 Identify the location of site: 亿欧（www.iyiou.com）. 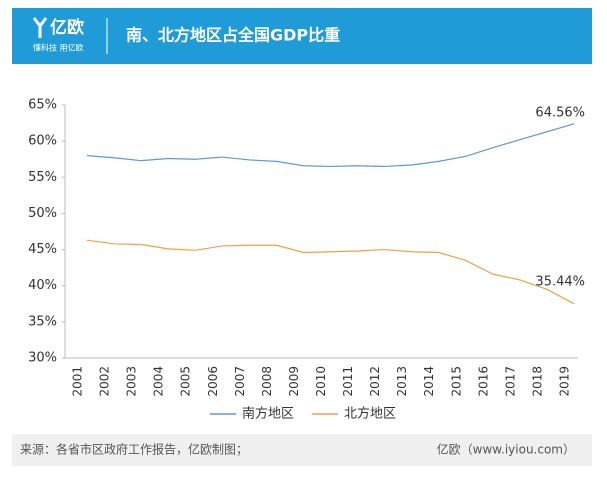
(506, 449).